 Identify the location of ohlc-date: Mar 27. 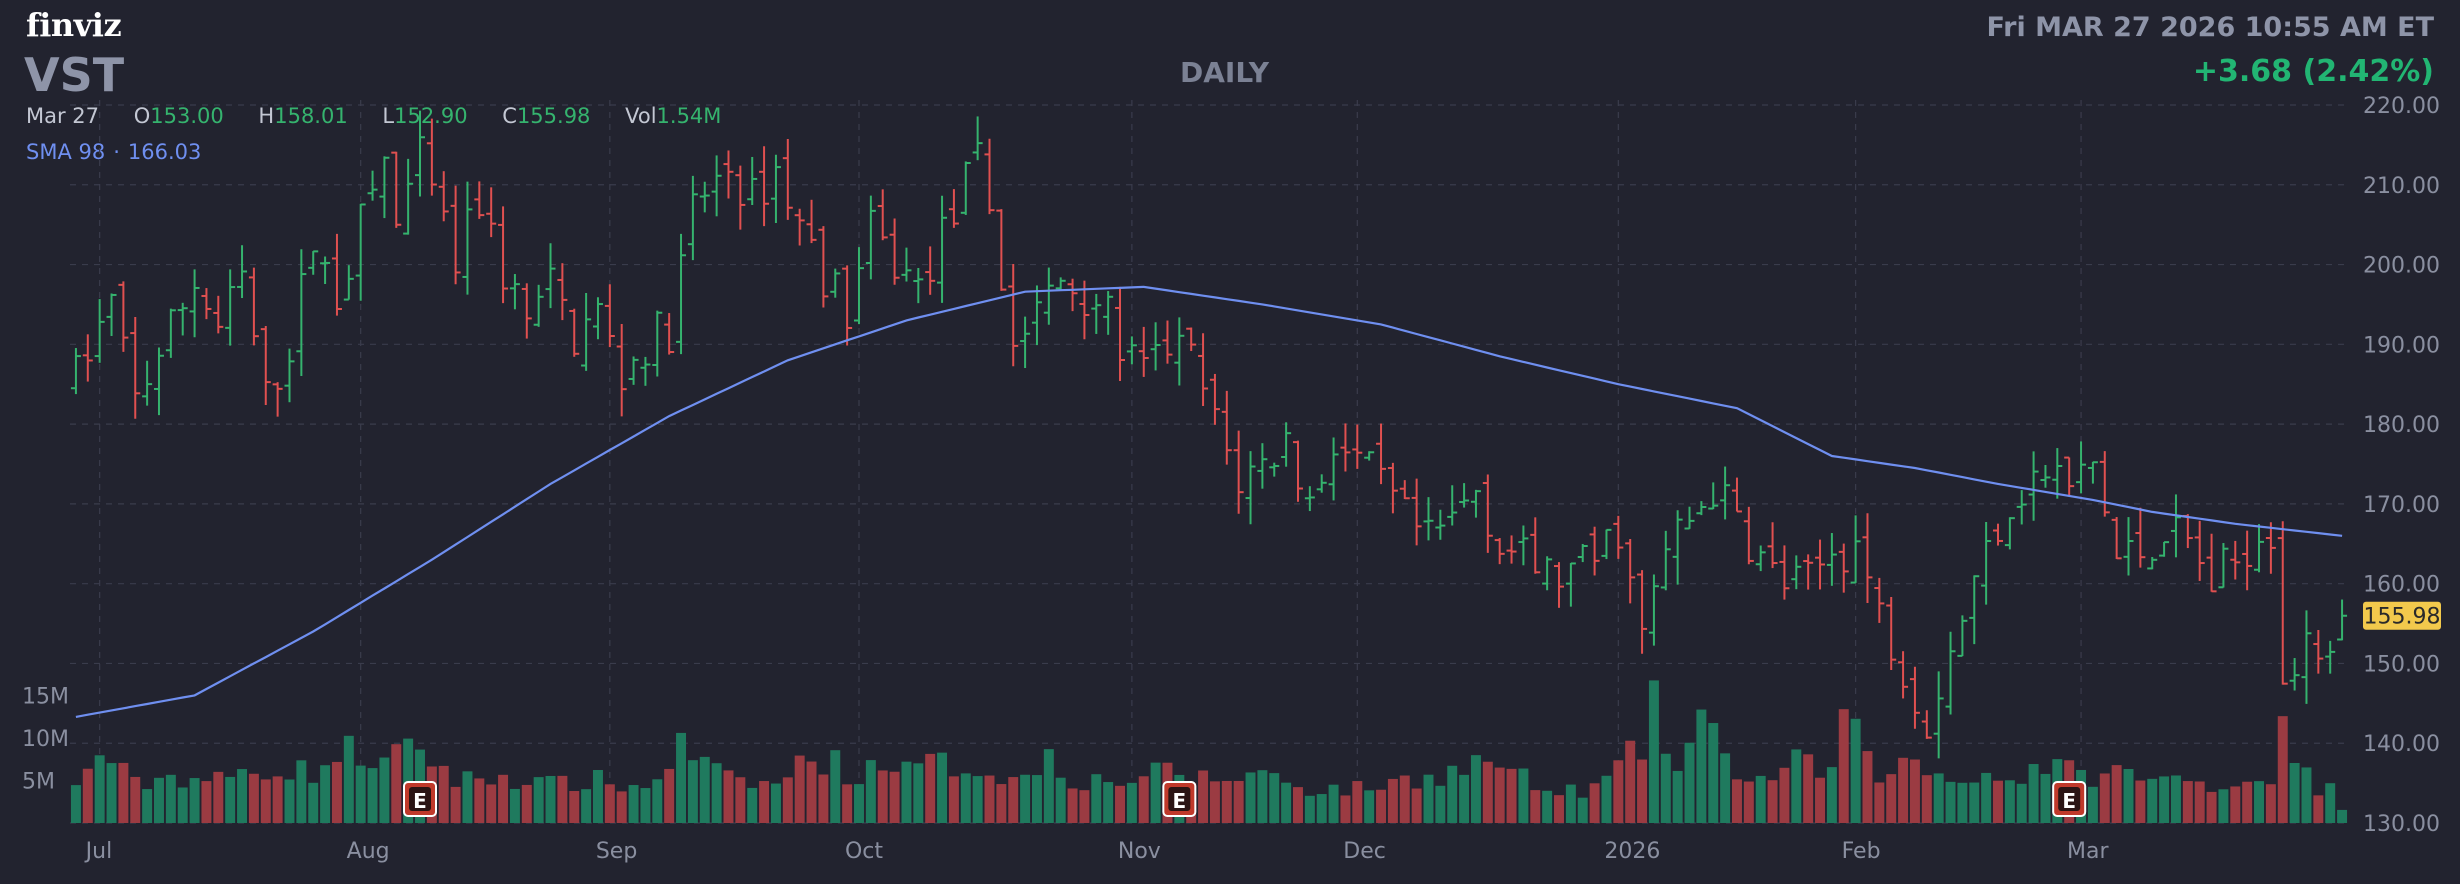
(63, 116).